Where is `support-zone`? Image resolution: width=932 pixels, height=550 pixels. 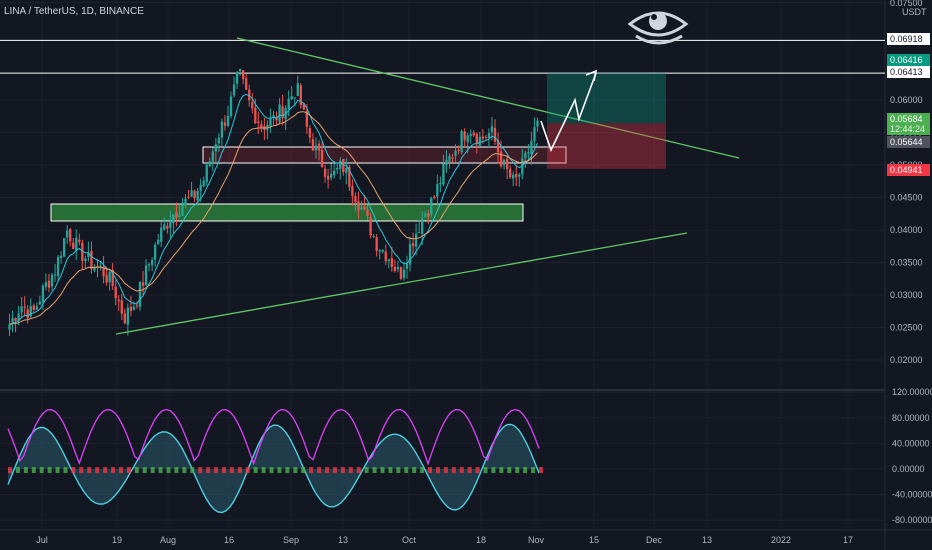 support-zone is located at coordinates (287, 212).